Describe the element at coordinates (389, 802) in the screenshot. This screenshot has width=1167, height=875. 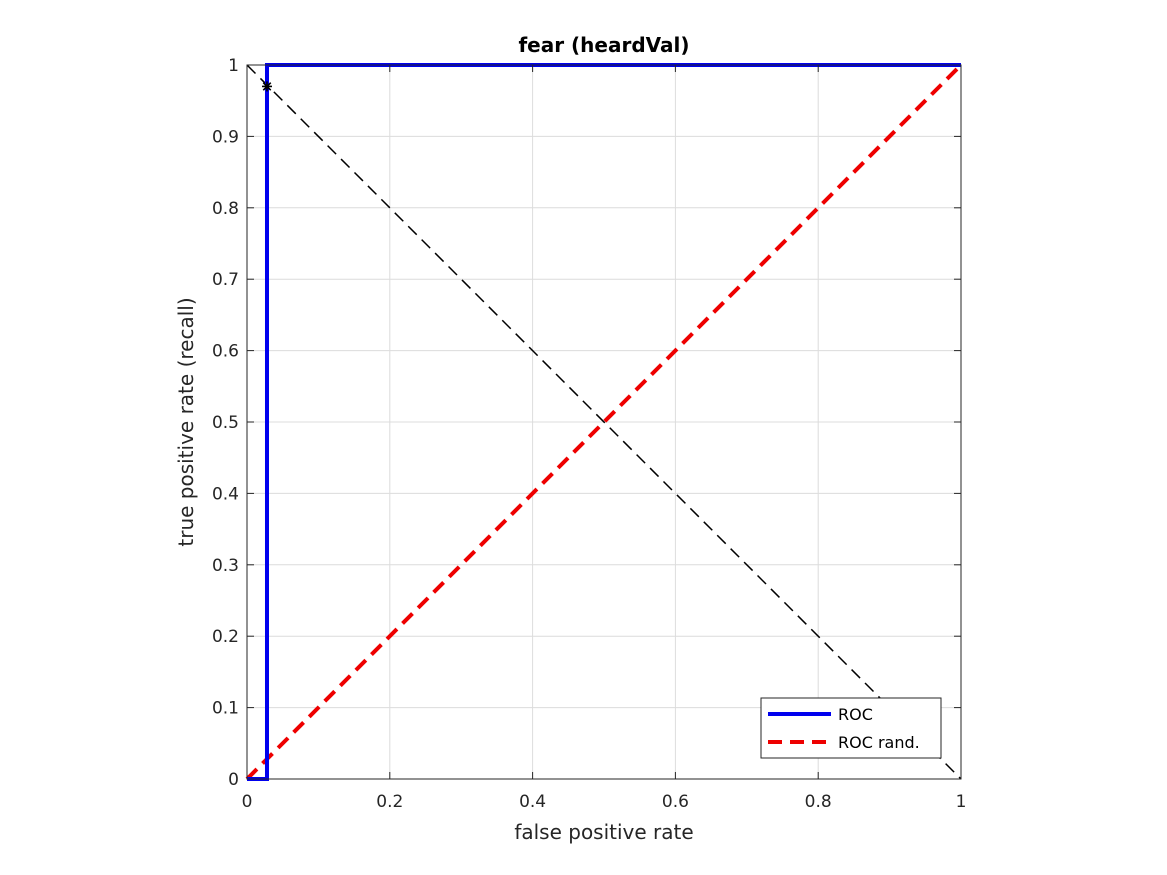
I see `x-tick-label: 0.2` at that location.